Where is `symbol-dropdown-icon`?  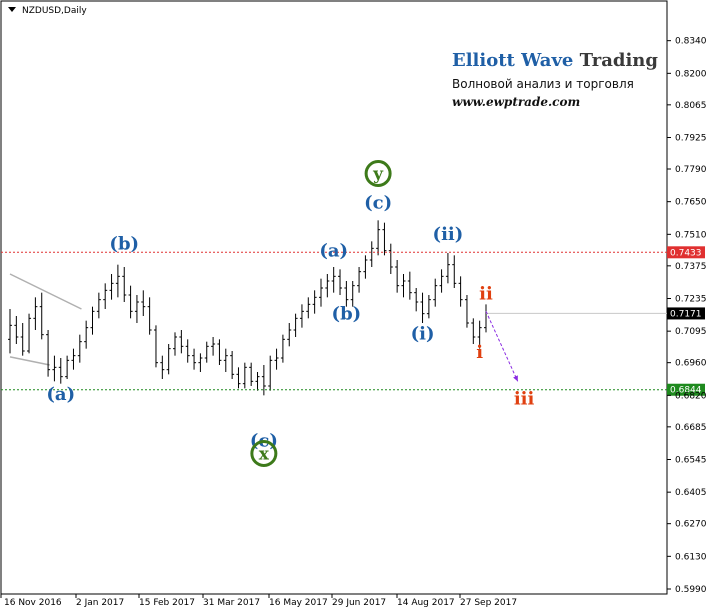 symbol-dropdown-icon is located at coordinates (12, 9).